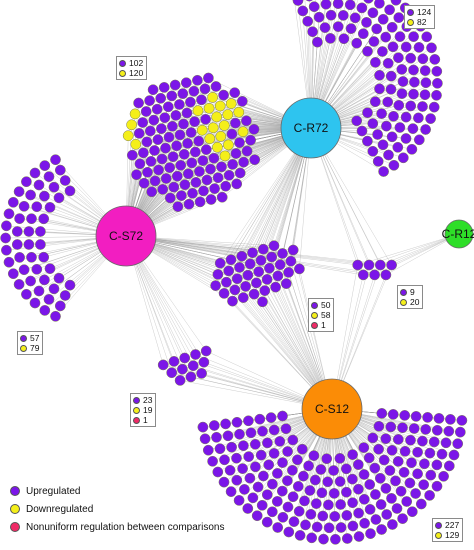  Describe the element at coordinates (326, 305) in the screenshot. I see `count-up: 50` at that location.